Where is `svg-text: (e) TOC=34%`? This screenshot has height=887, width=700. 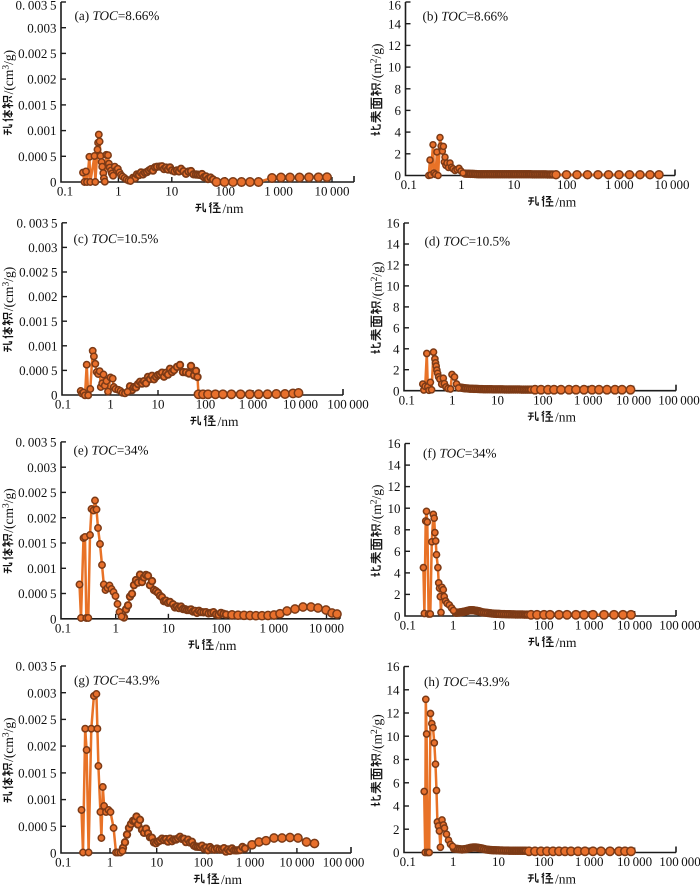 svg-text: (e) TOC=34% is located at coordinates (111, 450).